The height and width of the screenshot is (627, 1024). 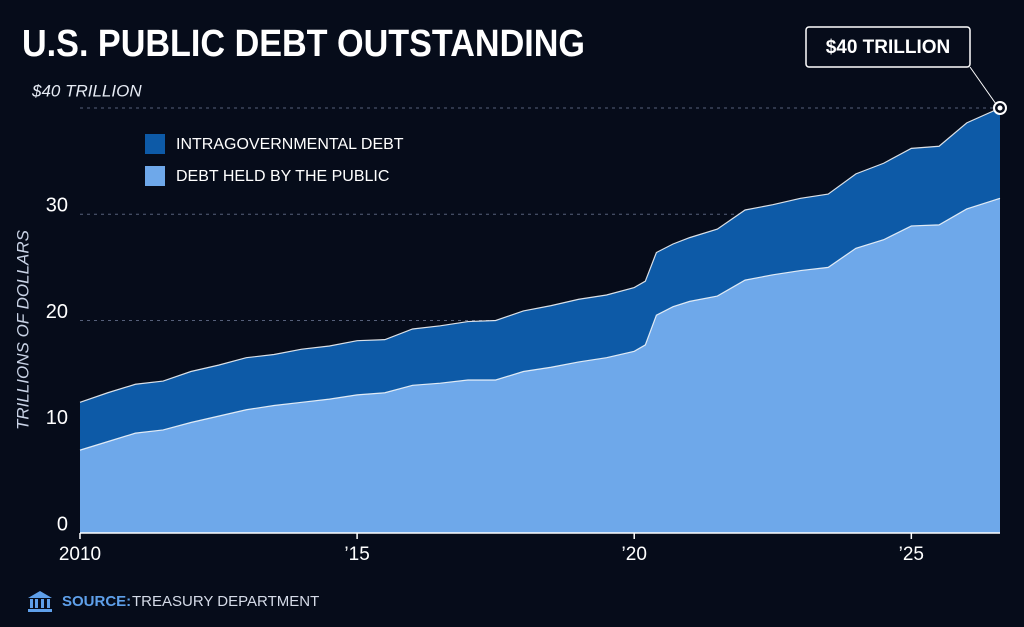 I want to click on x-tick-label: ’15, so click(x=356, y=554).